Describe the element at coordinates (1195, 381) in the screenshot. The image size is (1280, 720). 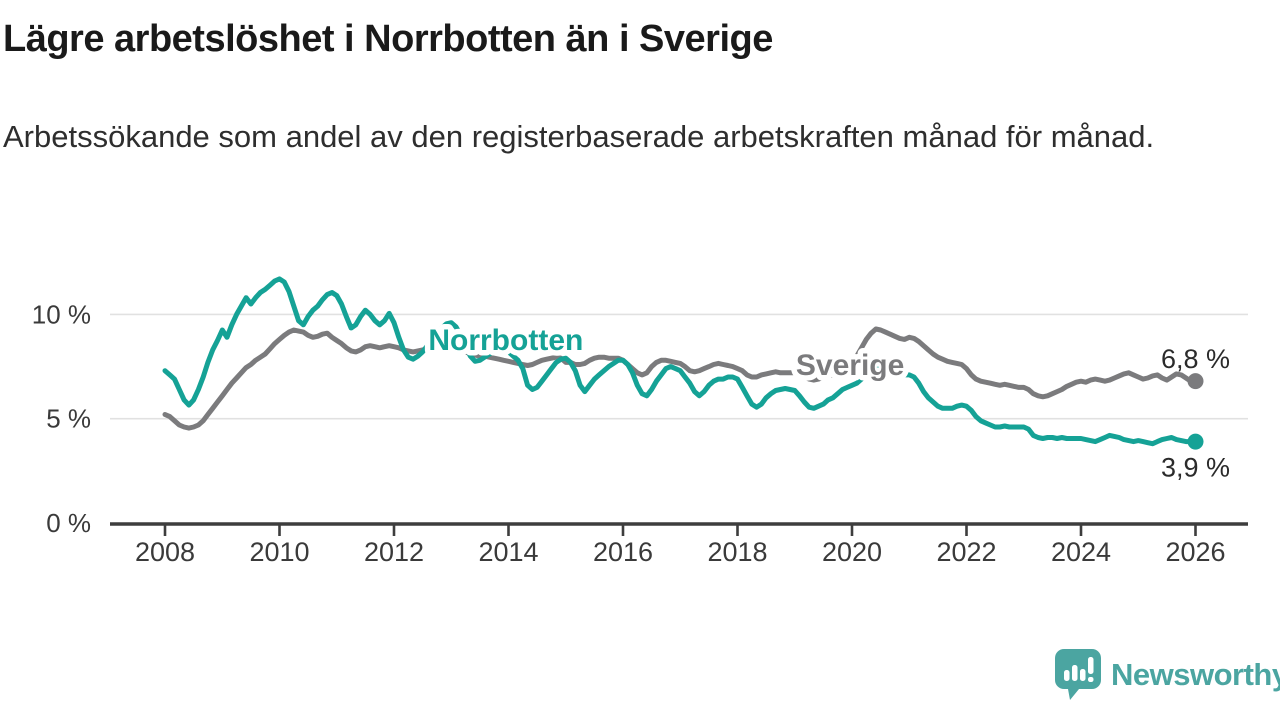
I see `sverige-end-dot` at that location.